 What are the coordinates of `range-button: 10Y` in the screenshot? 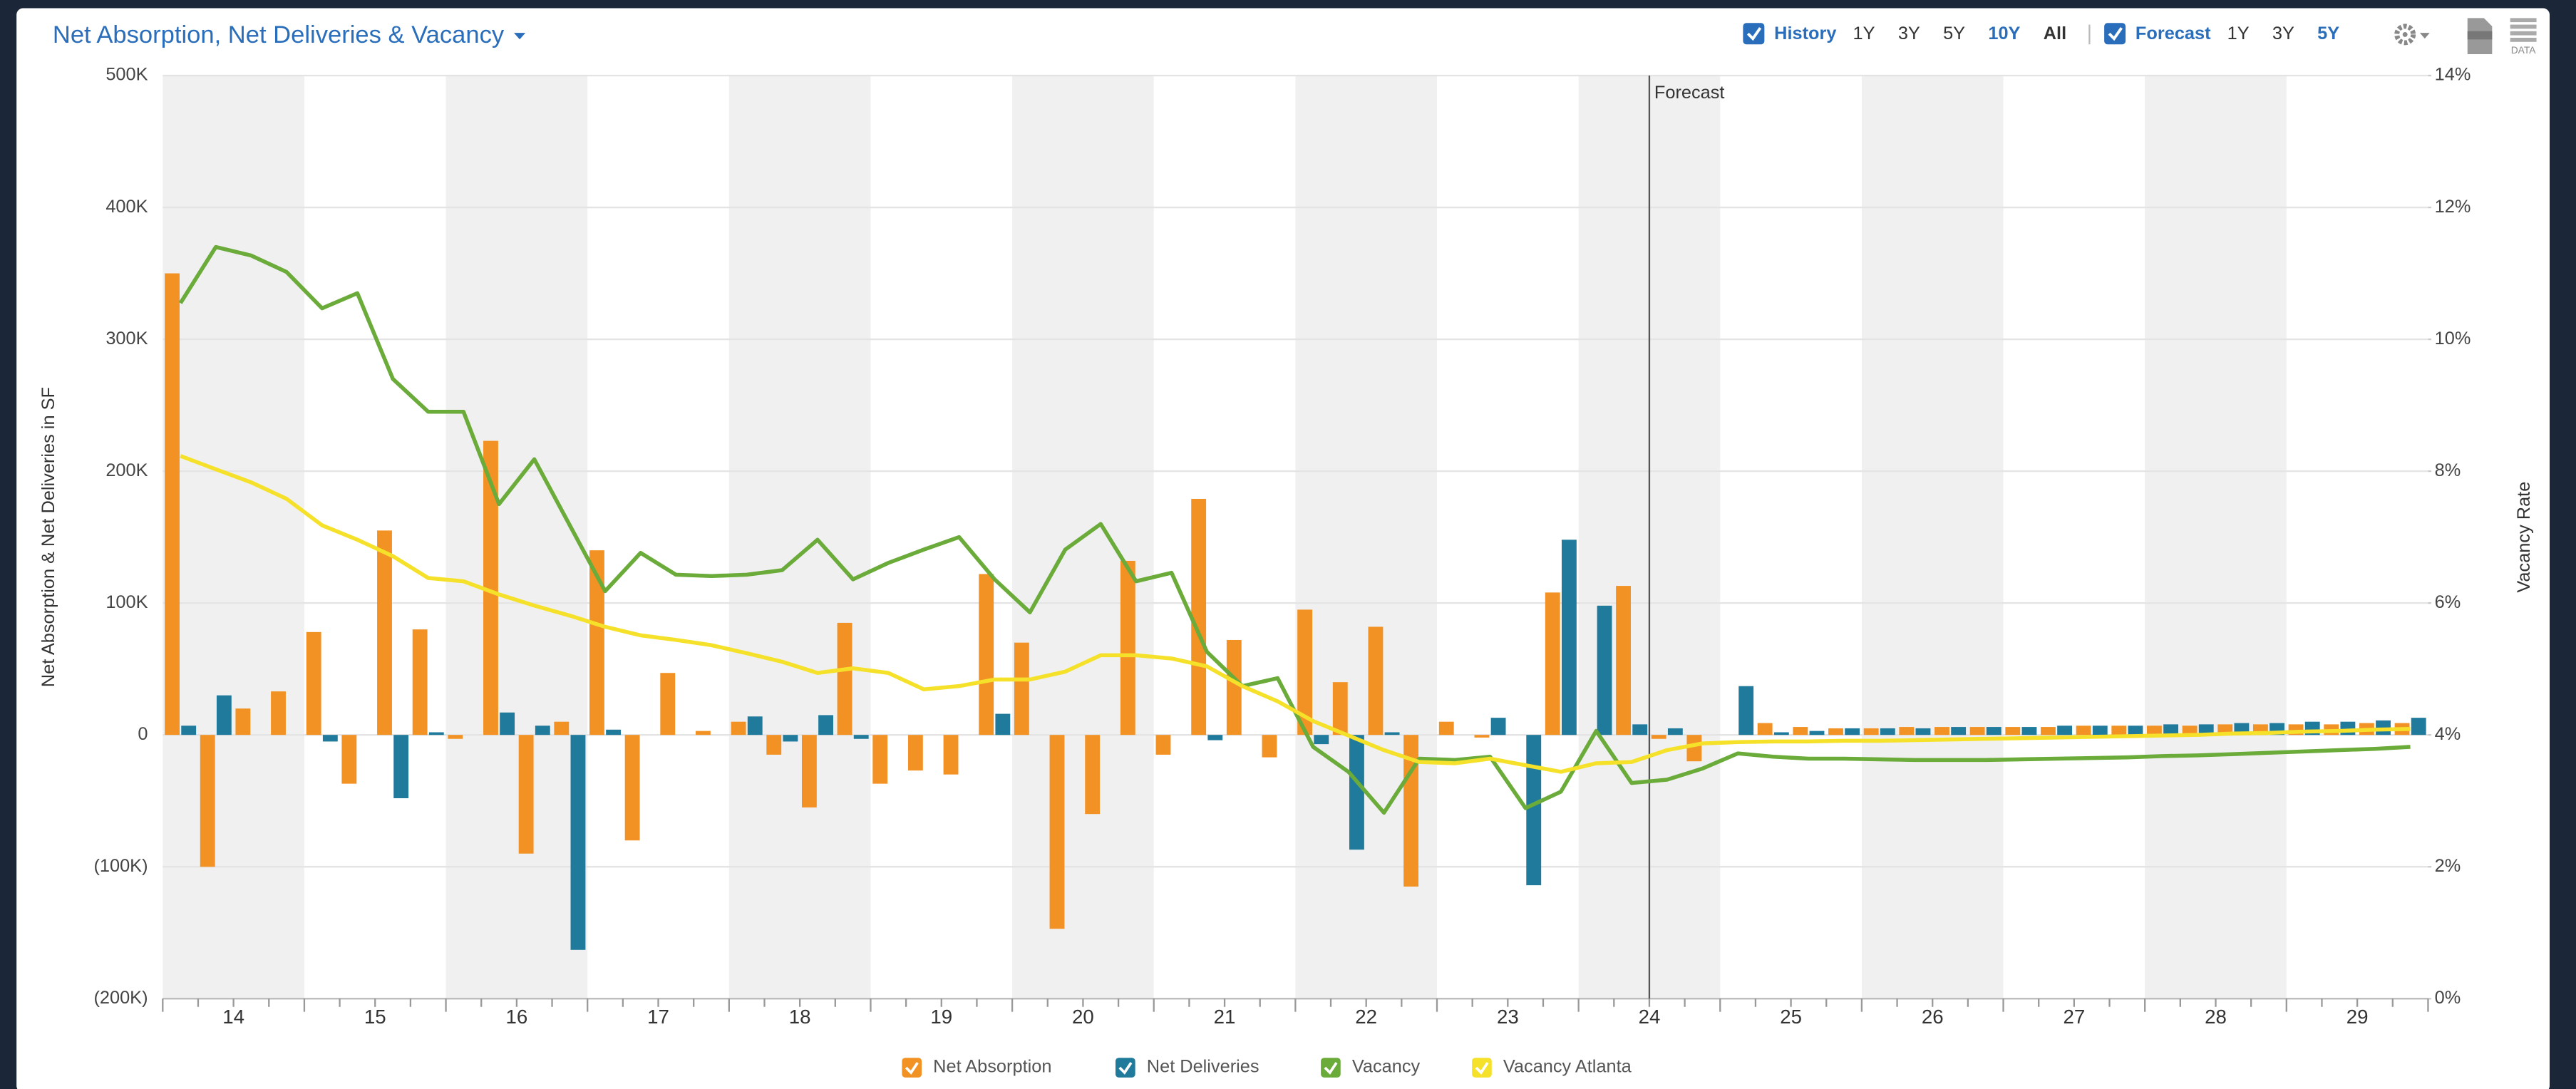 It's located at (2004, 33).